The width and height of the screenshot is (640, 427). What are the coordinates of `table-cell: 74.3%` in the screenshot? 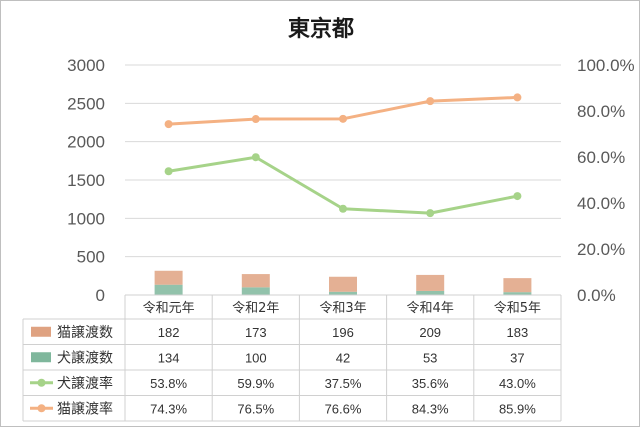 It's located at (168, 408).